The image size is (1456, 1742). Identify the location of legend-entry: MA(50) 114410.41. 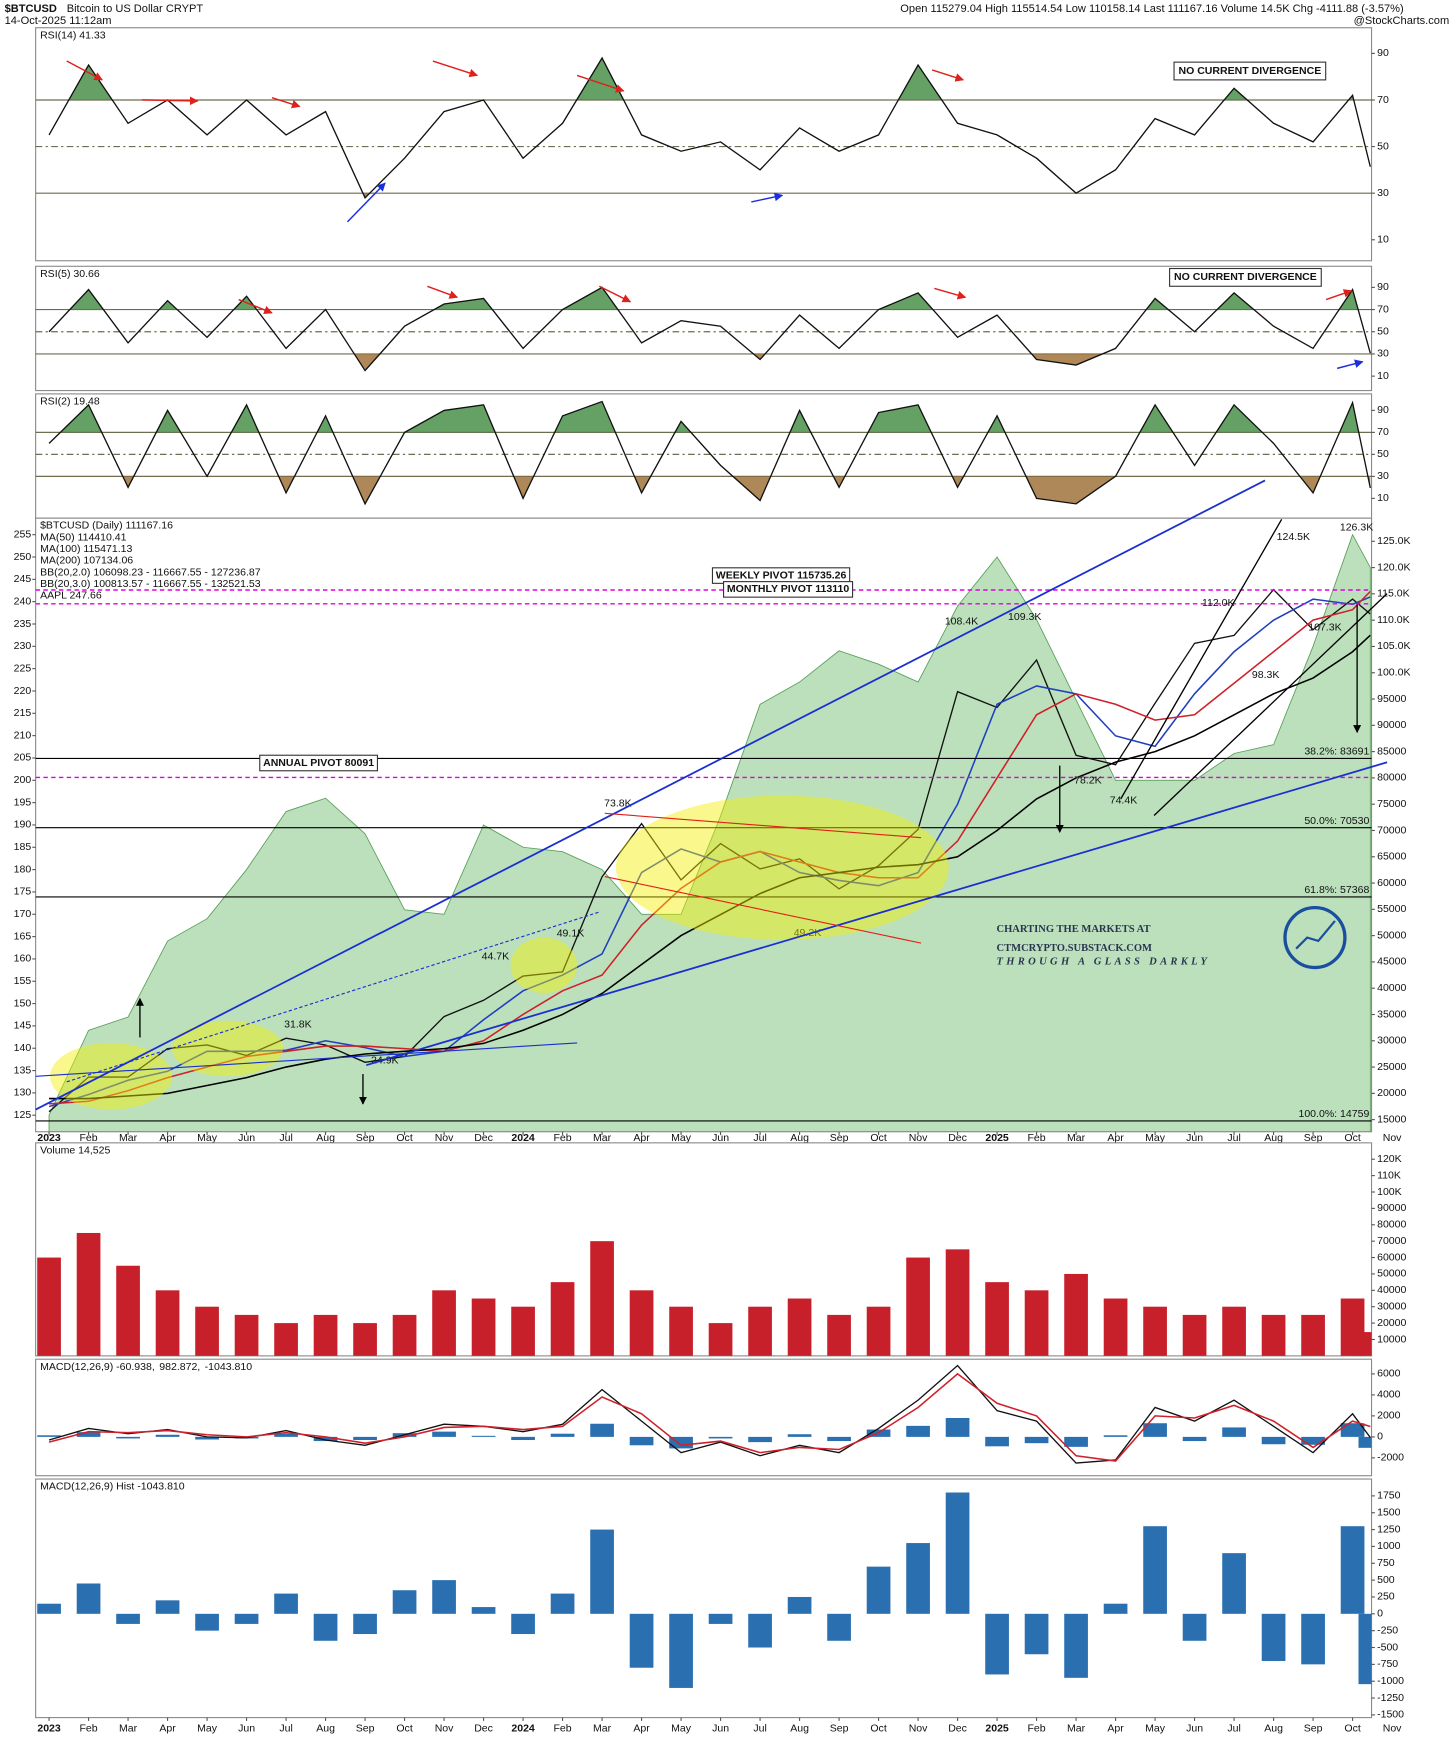
(83, 537).